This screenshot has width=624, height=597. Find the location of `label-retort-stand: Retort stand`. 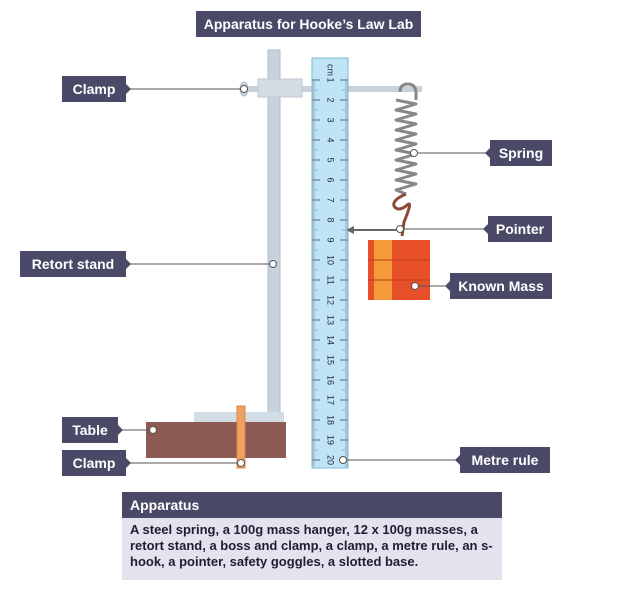

label-retort-stand: Retort stand is located at coordinates (75, 264).